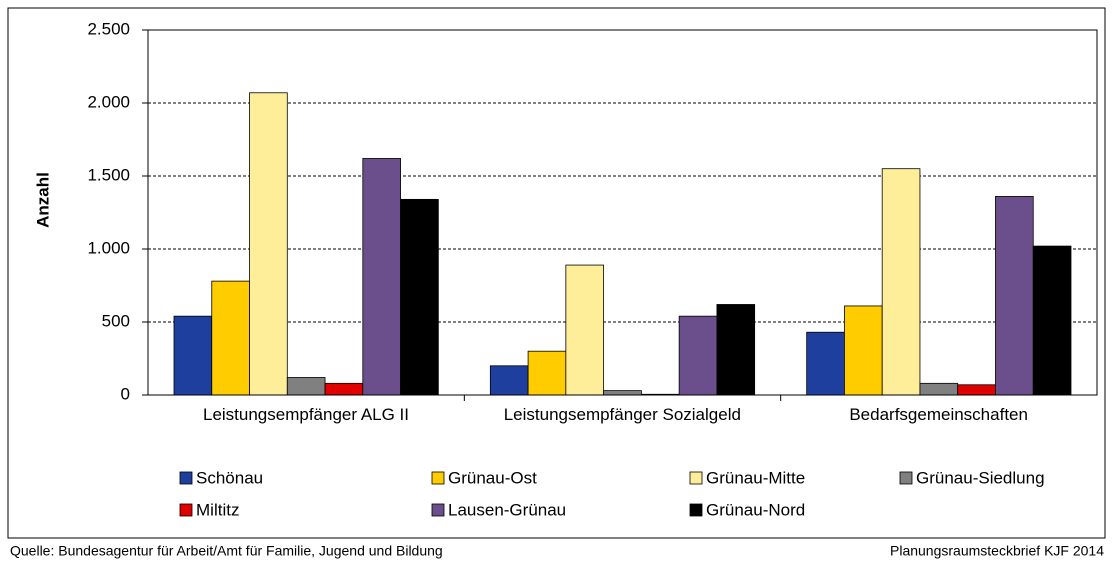 This screenshot has height=566, width=1113. Describe the element at coordinates (229, 477) in the screenshot. I see `legend-label: Schönau` at that location.